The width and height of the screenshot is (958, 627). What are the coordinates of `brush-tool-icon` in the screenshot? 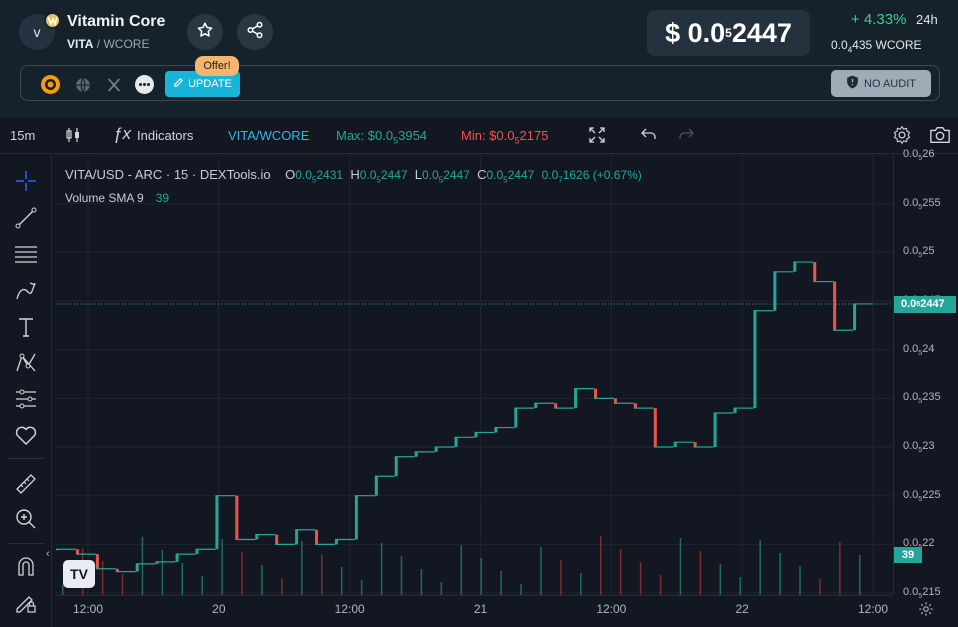 It's located at (26, 291).